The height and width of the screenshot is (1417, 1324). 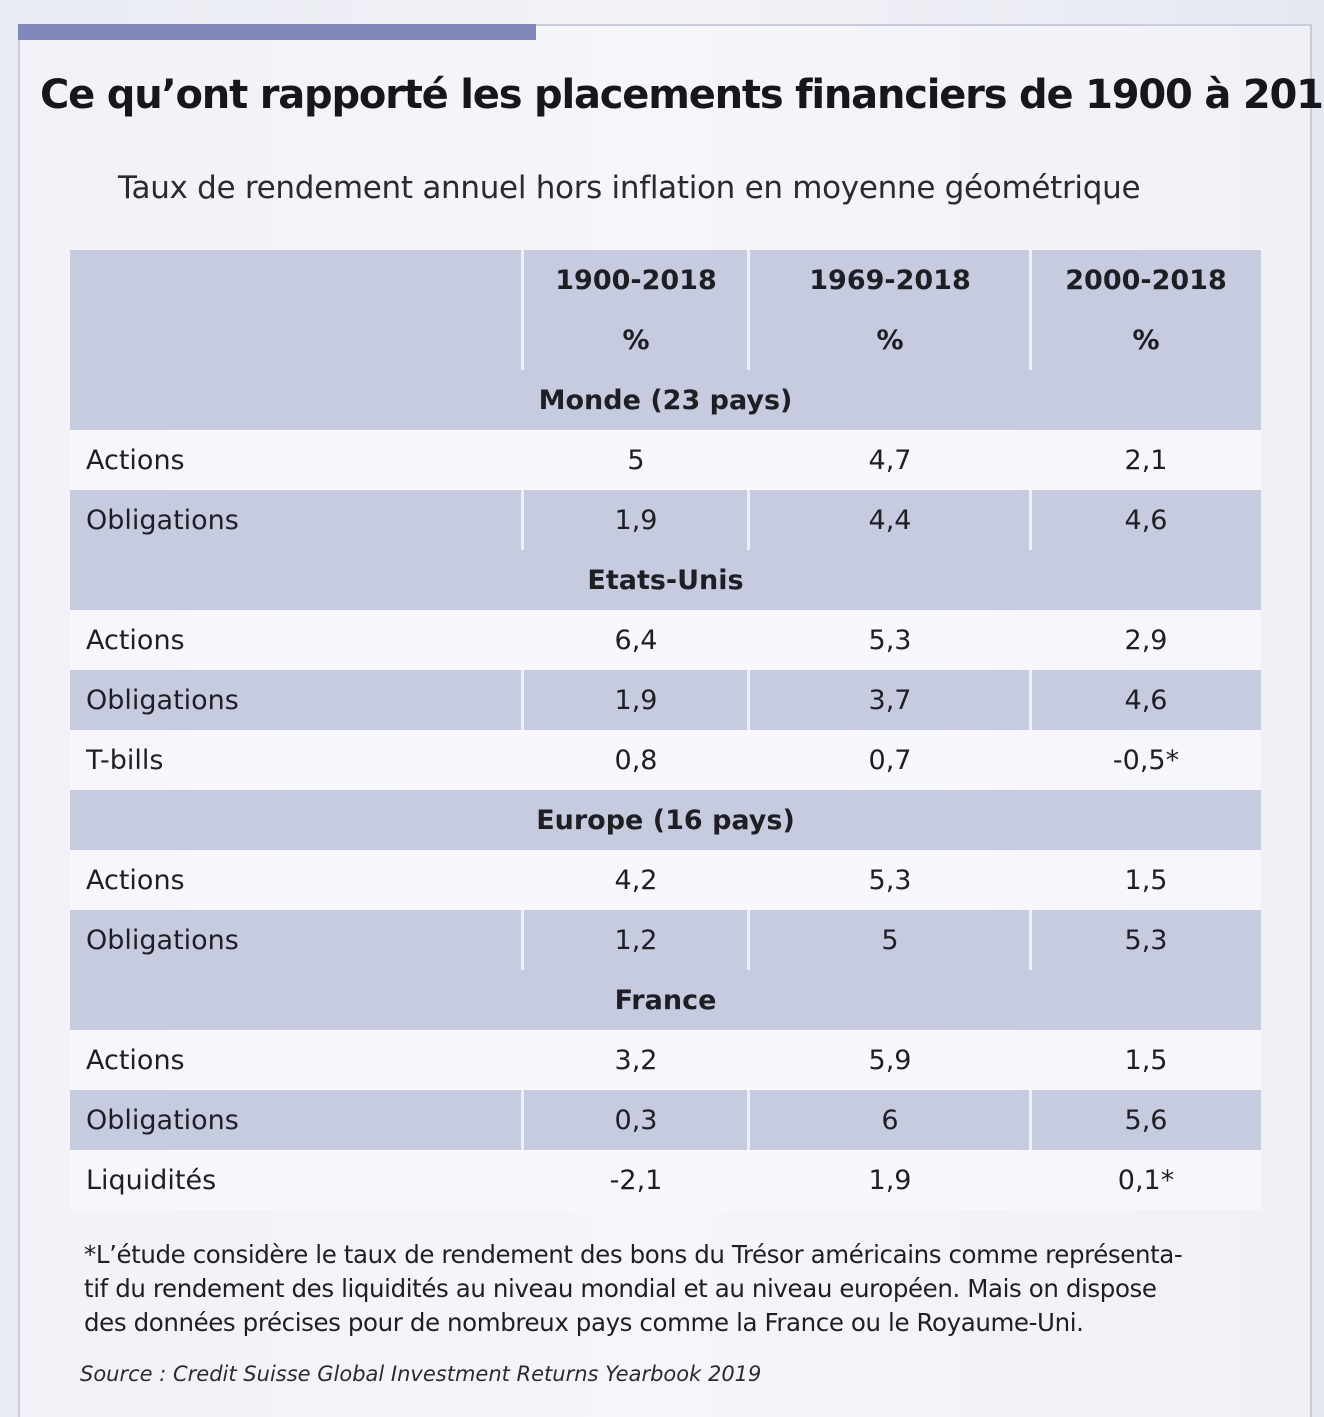 I want to click on group-header-row: Europe (16 pays), so click(x=665, y=820).